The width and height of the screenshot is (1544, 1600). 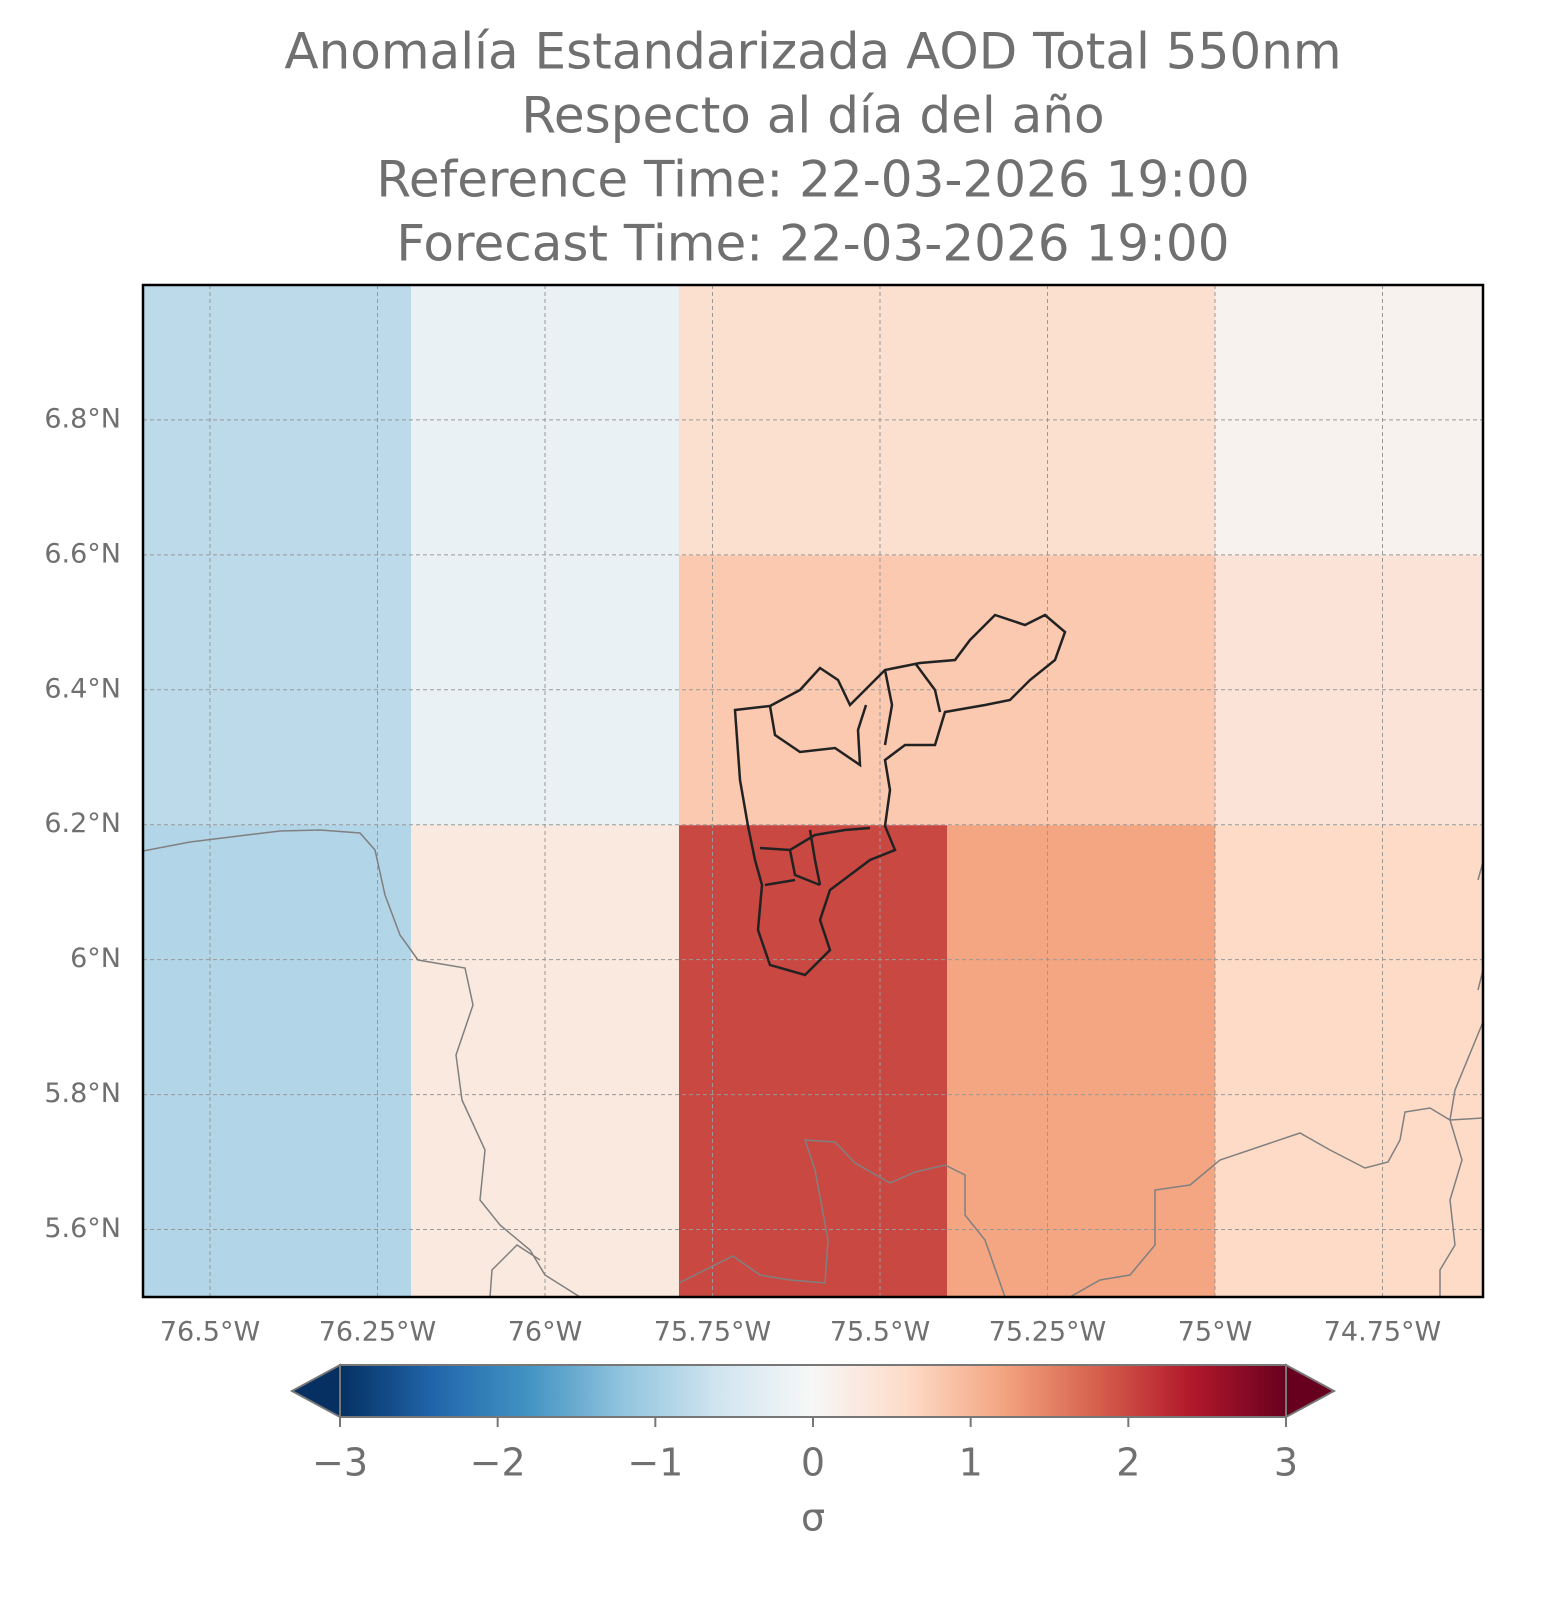 I want to click on title-line: Anomalía Estandarizada AOD Total 550nm, so click(x=812, y=52).